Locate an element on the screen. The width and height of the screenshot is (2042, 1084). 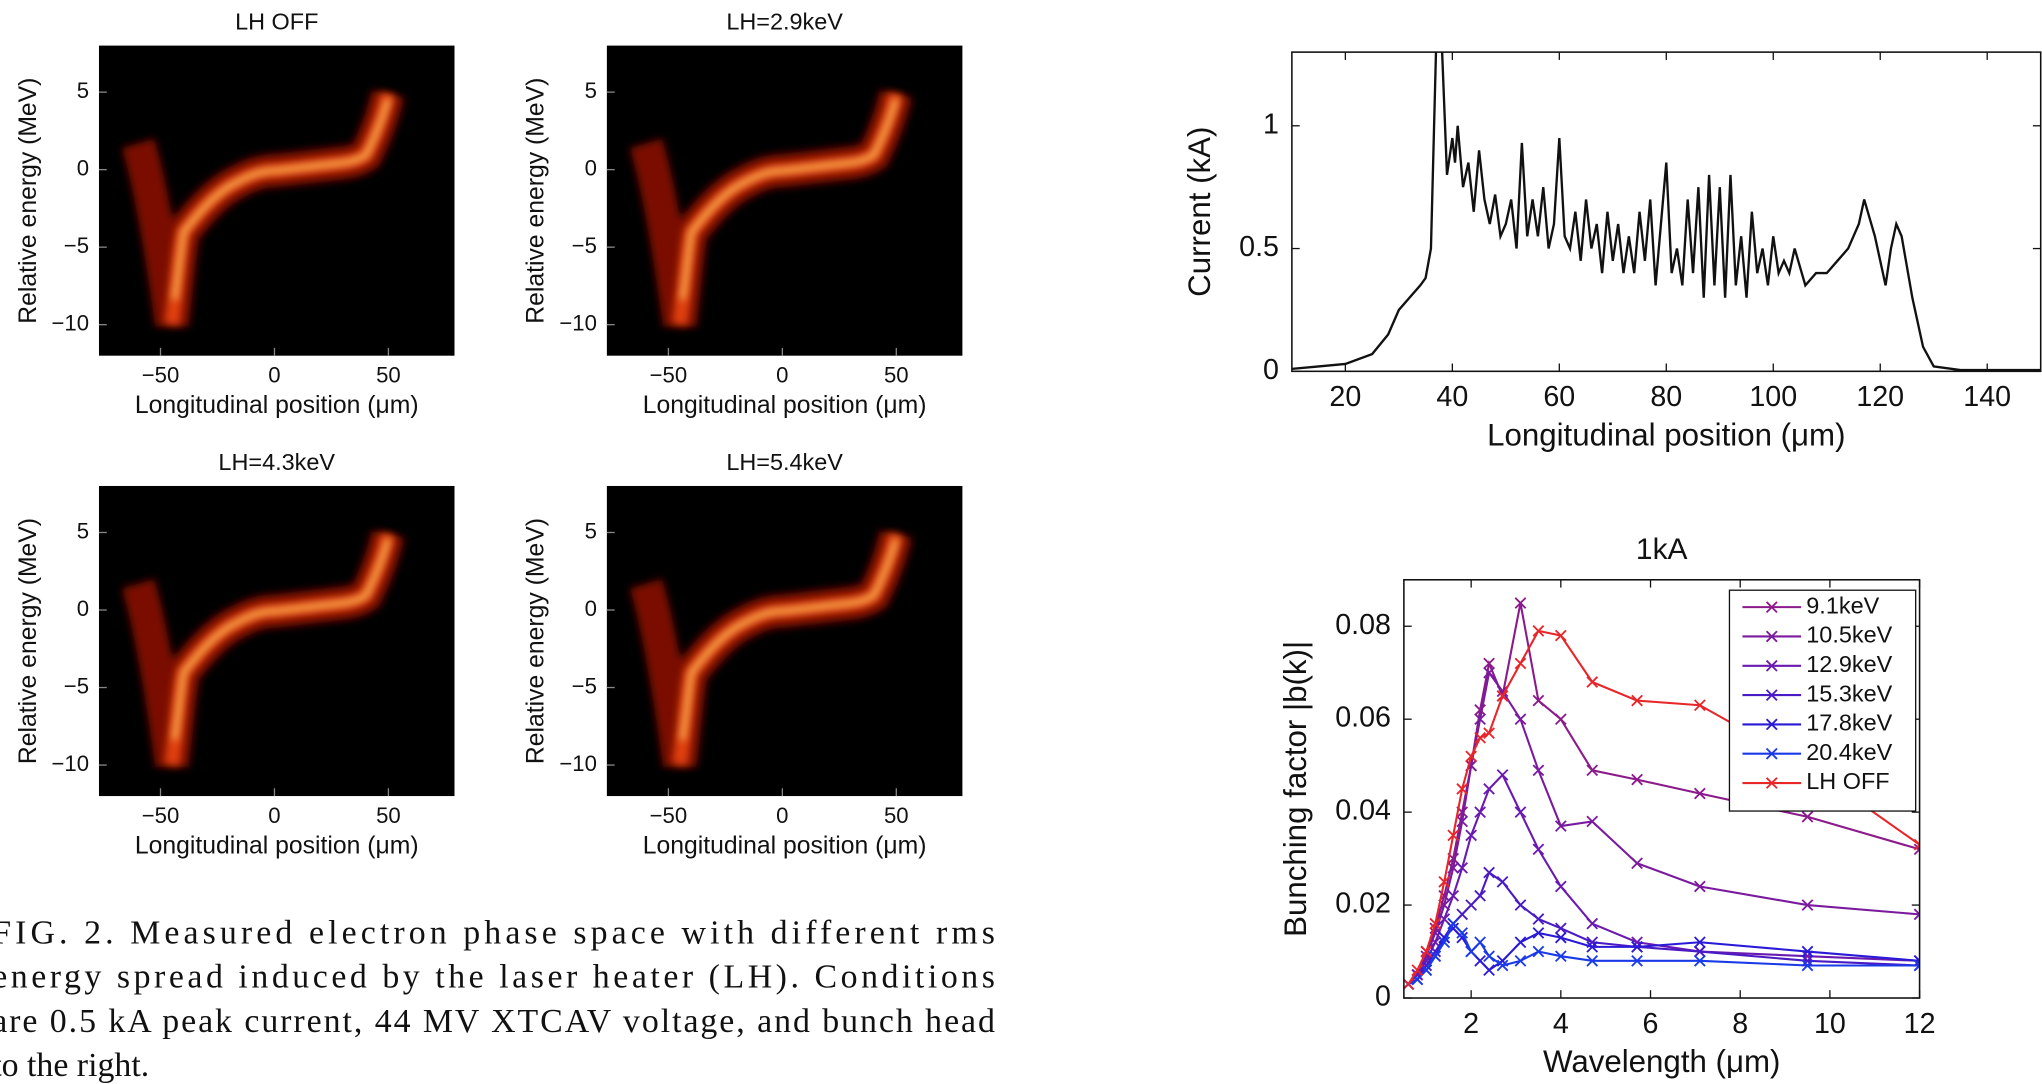
legend-label: 20.4keV is located at coordinates (1849, 752).